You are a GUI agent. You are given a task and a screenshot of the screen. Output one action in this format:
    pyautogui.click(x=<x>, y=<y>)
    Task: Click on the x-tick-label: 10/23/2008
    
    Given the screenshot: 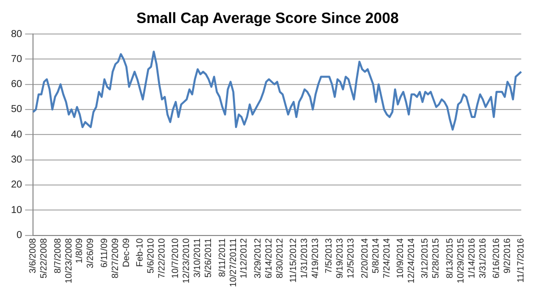 What is the action you would take?
    pyautogui.click(x=68, y=261)
    